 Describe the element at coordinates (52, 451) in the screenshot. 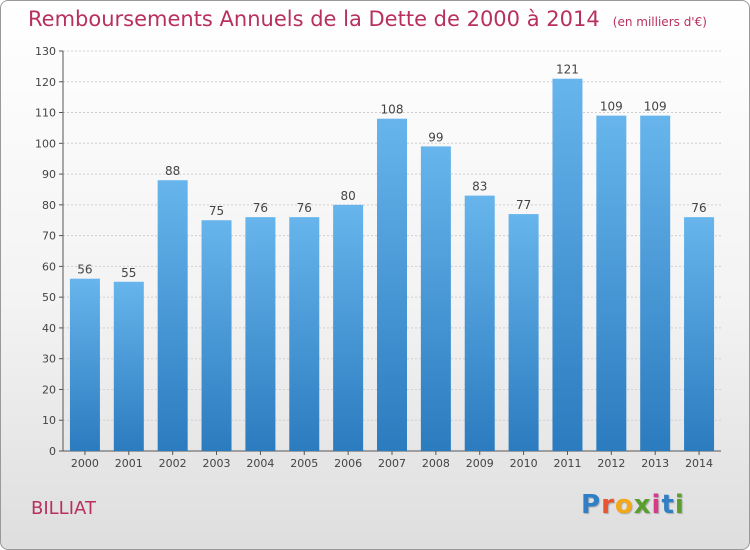

I see `y-tick-label: 0` at that location.